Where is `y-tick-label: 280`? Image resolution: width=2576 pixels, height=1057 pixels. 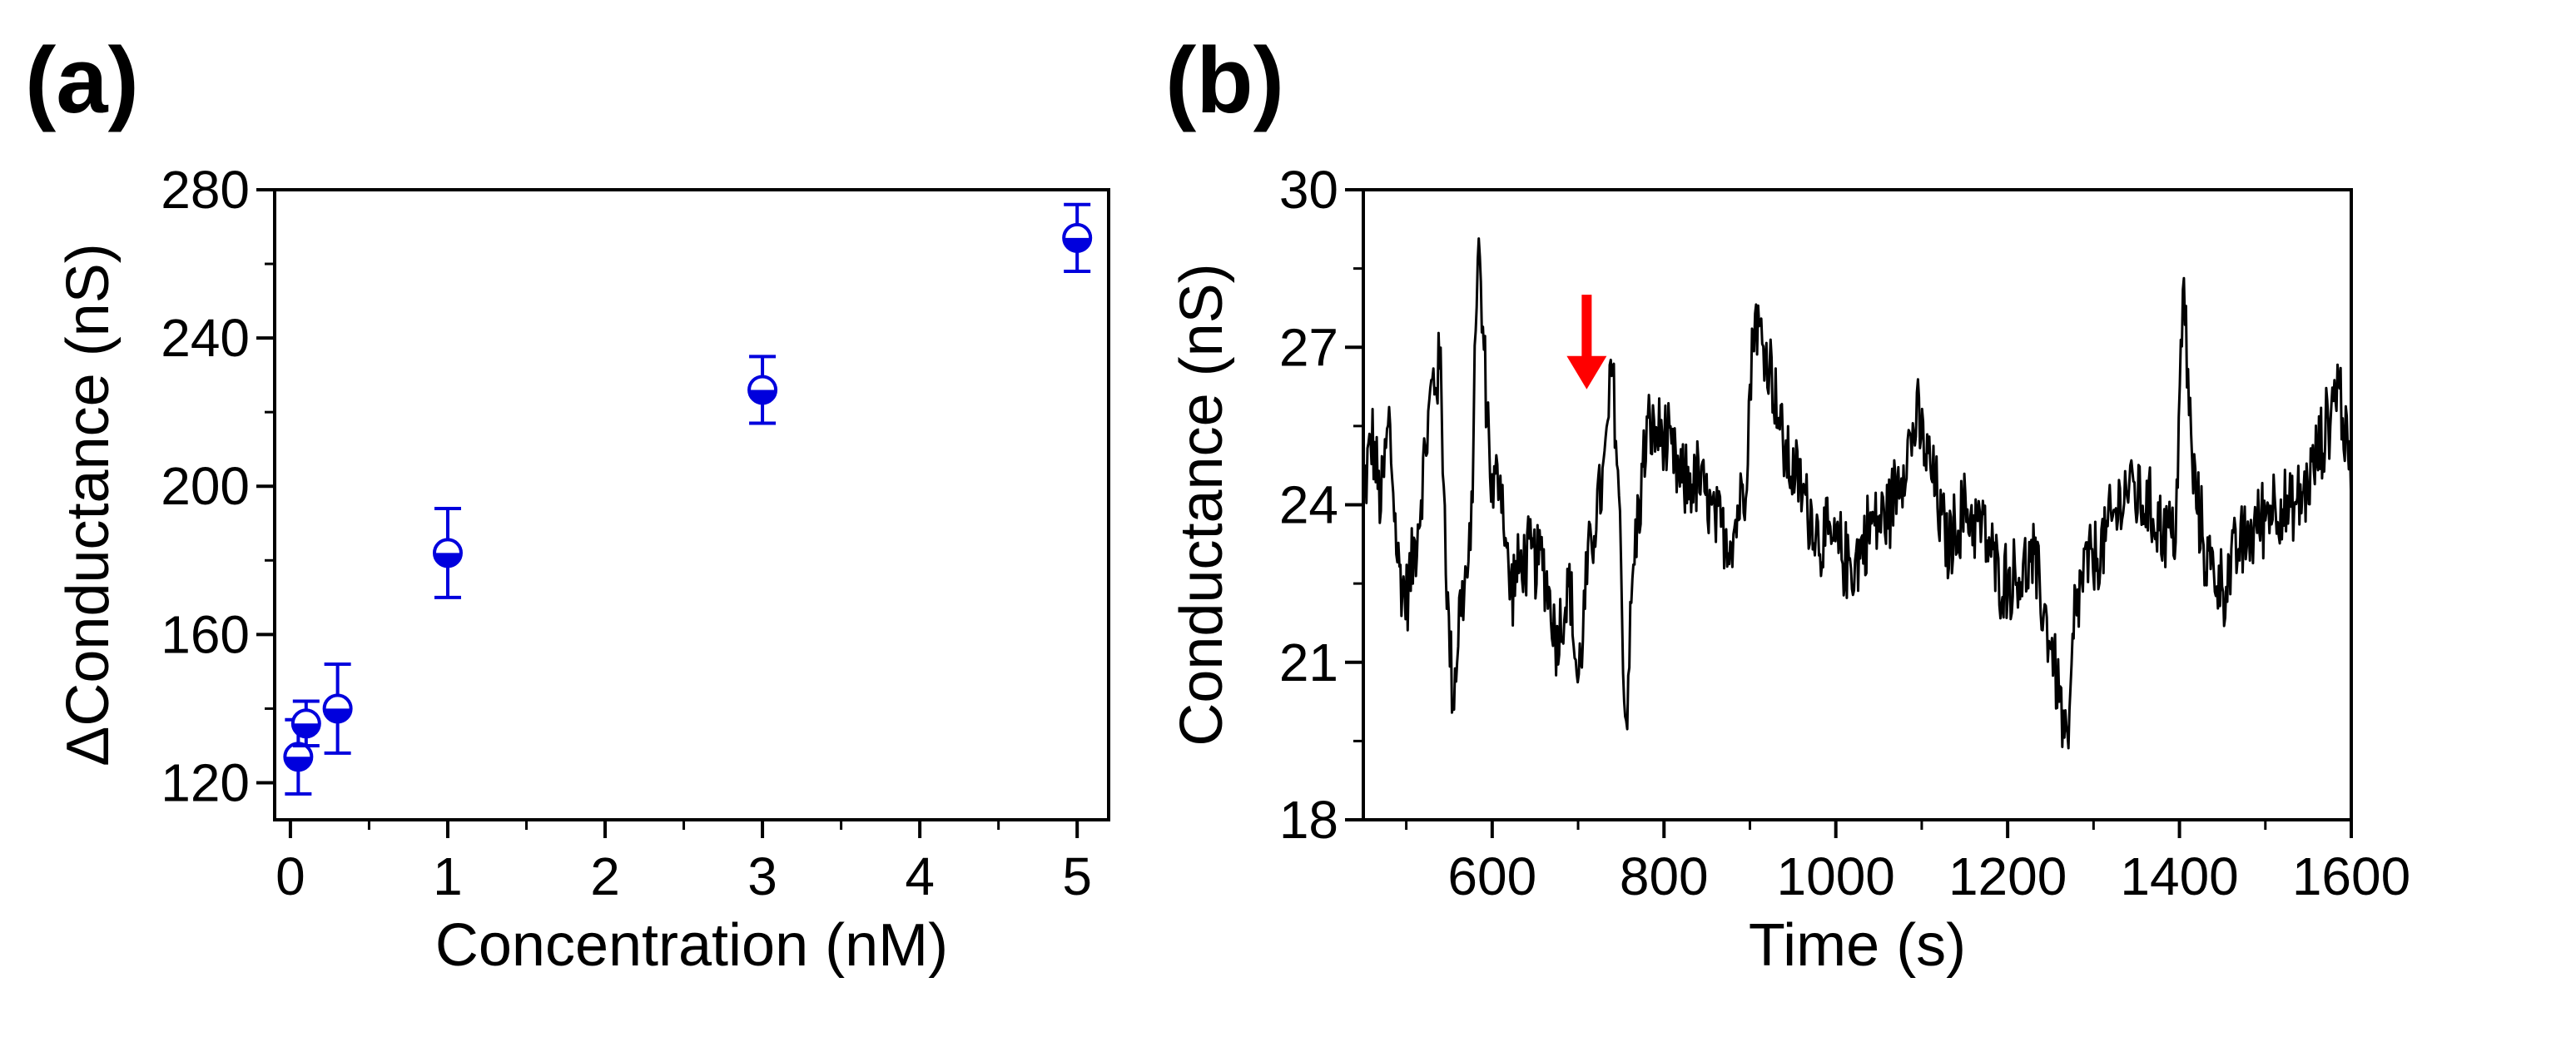
y-tick-label: 280 is located at coordinates (205, 190).